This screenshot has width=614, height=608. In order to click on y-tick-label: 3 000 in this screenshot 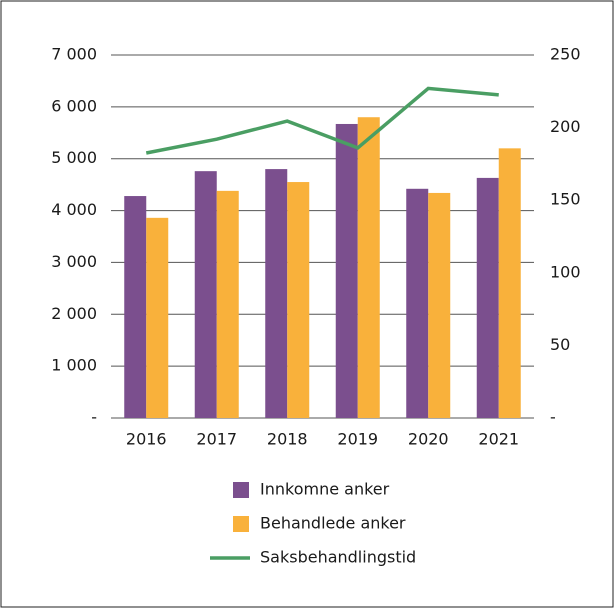, I will do `click(74, 261)`.